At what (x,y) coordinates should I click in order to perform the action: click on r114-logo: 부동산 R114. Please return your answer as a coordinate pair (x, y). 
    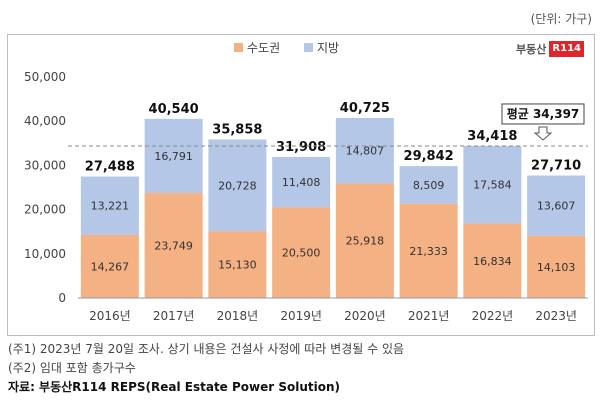
    Looking at the image, I should click on (550, 49).